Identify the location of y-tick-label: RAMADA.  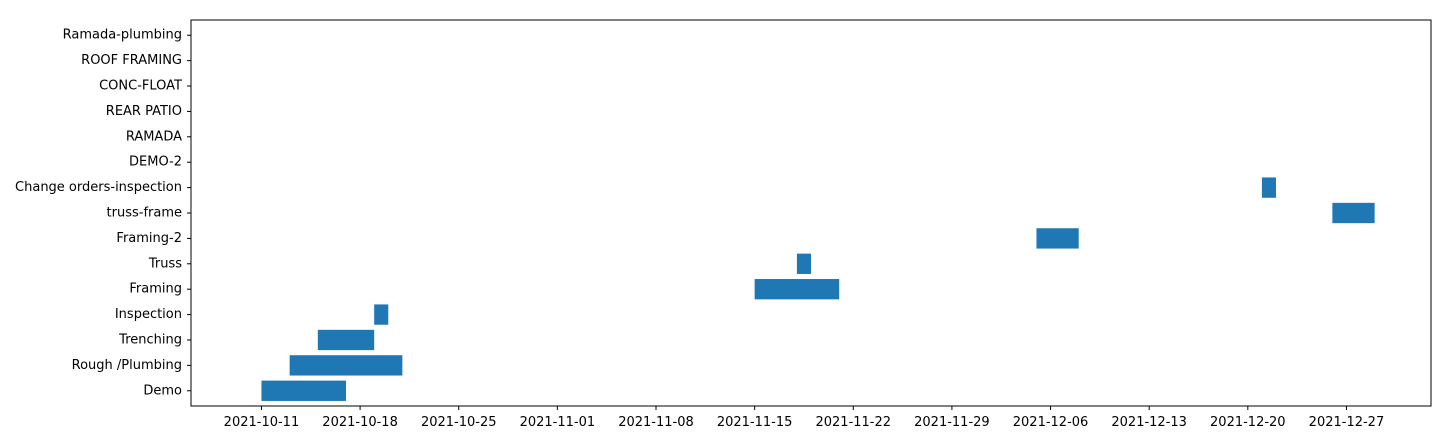
(154, 136).